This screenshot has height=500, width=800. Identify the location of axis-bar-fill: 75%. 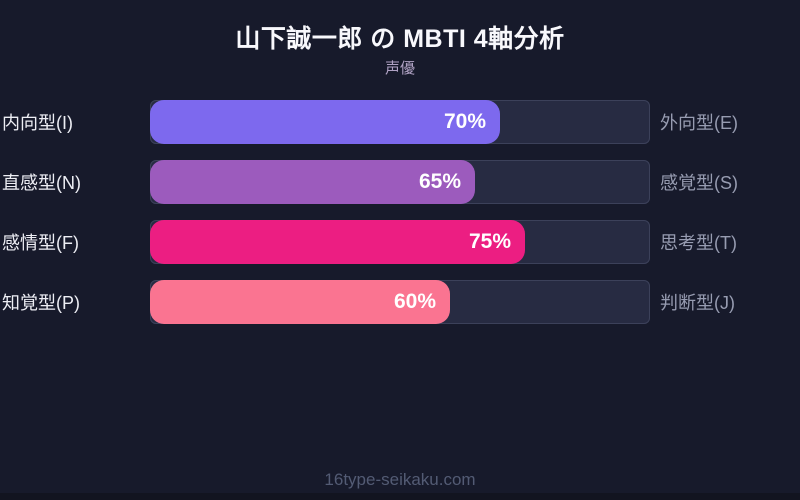
(337, 242).